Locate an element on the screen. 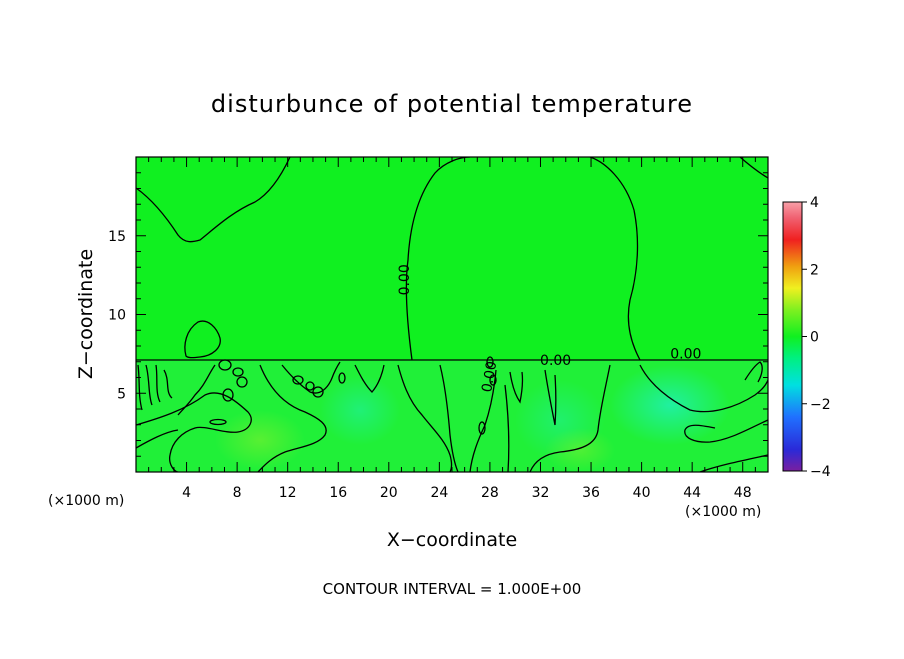  contour-labels: 0.00 0.00 0.00 0.00 is located at coordinates (549, 328).